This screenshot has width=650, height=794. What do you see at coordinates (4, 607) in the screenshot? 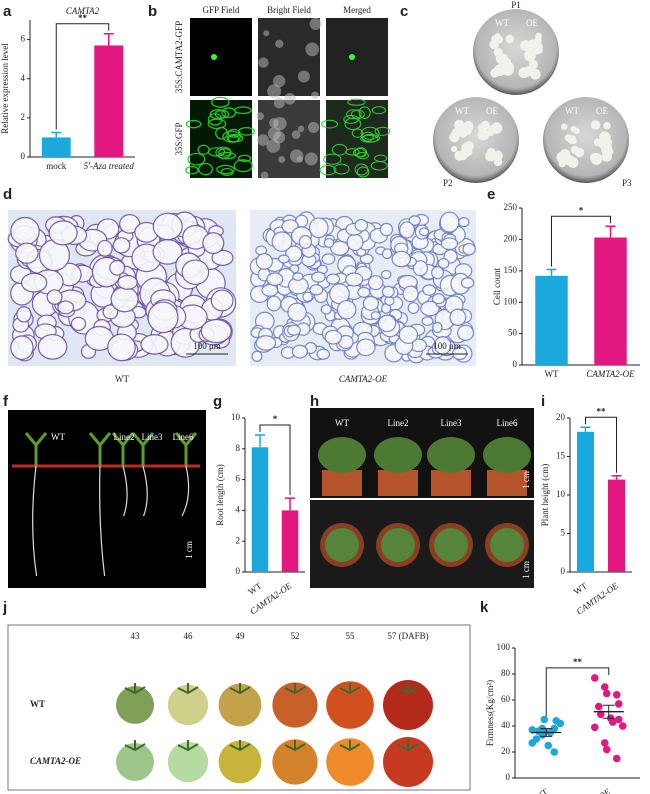
I see `panel-label: j` at bounding box center [4, 607].